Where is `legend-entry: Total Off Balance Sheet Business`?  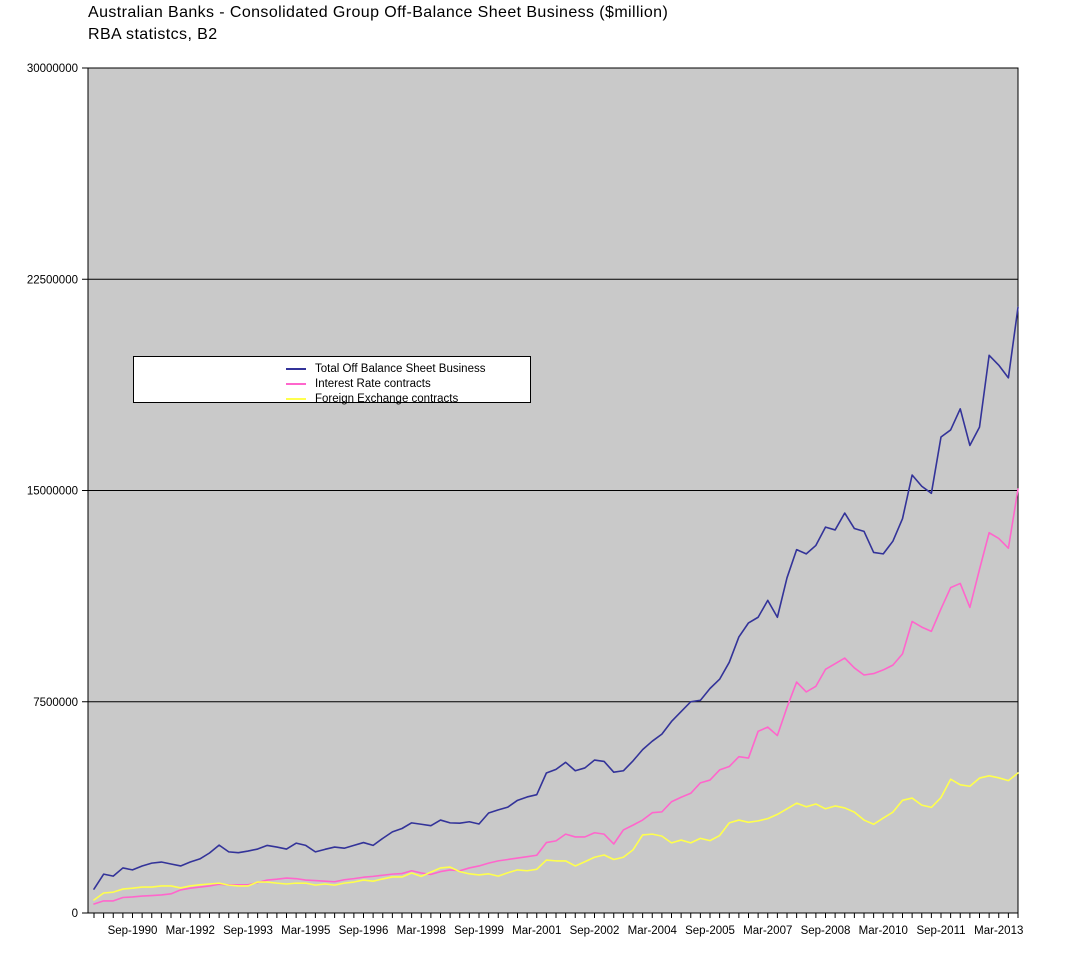 legend-entry: Total Off Balance Sheet Business is located at coordinates (408, 368).